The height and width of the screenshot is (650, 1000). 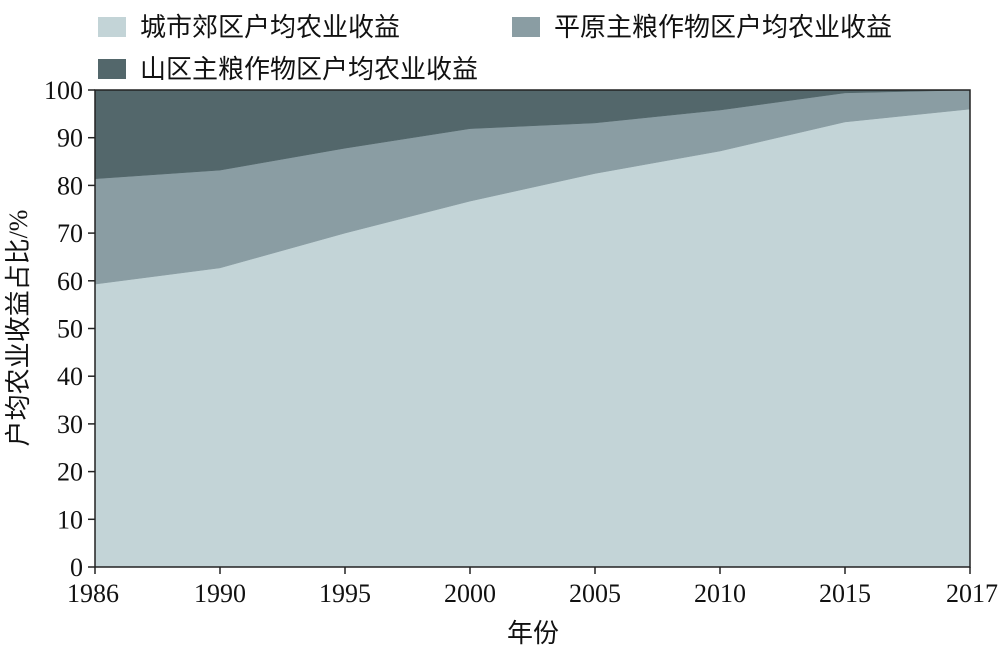 I want to click on y-tick-label: 40, so click(x=70, y=376).